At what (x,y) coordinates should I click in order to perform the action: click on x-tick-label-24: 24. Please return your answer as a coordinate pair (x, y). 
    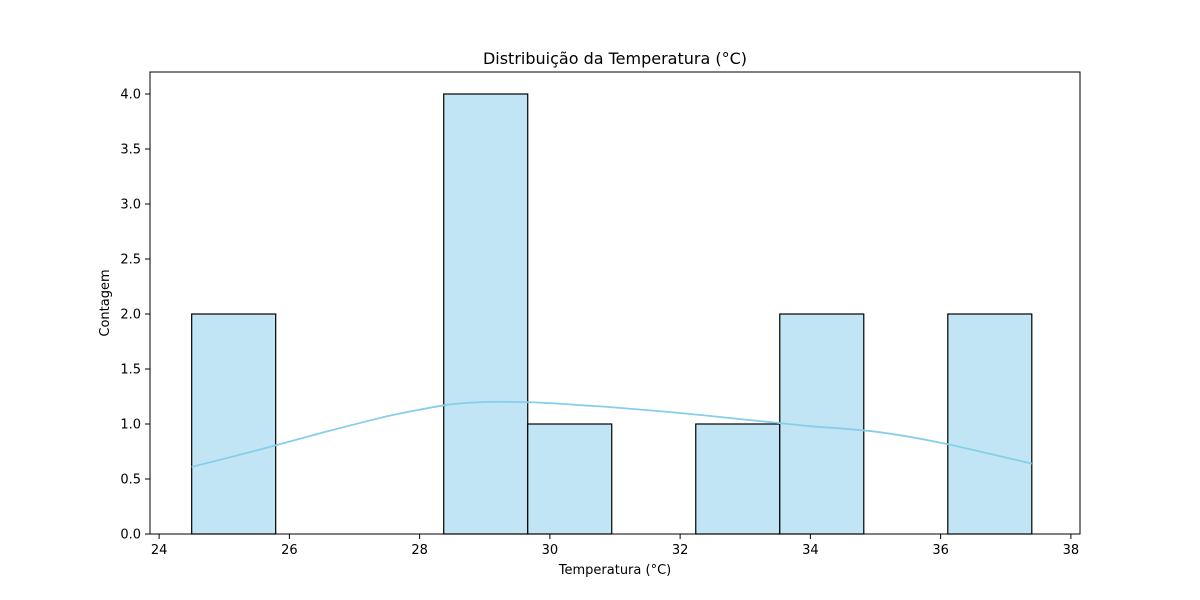
    Looking at the image, I should click on (159, 550).